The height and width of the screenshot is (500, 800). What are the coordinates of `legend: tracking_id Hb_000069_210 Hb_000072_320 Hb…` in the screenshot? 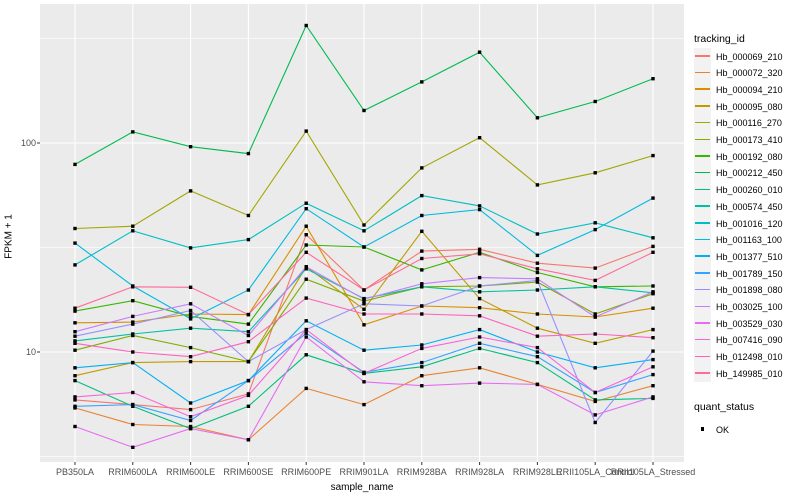 It's located at (744, 250).